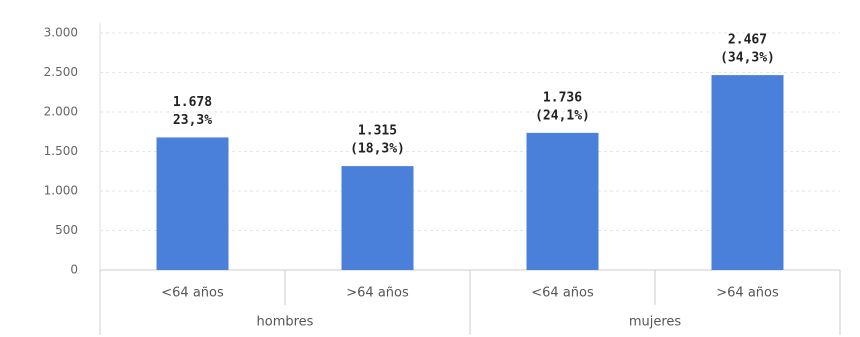 This screenshot has height=337, width=860. I want to click on y-tick-label: 2.000, so click(61, 112).